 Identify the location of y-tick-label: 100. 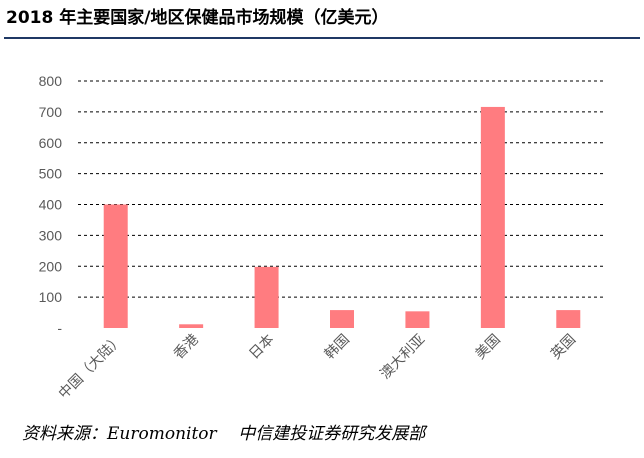
(51, 297).